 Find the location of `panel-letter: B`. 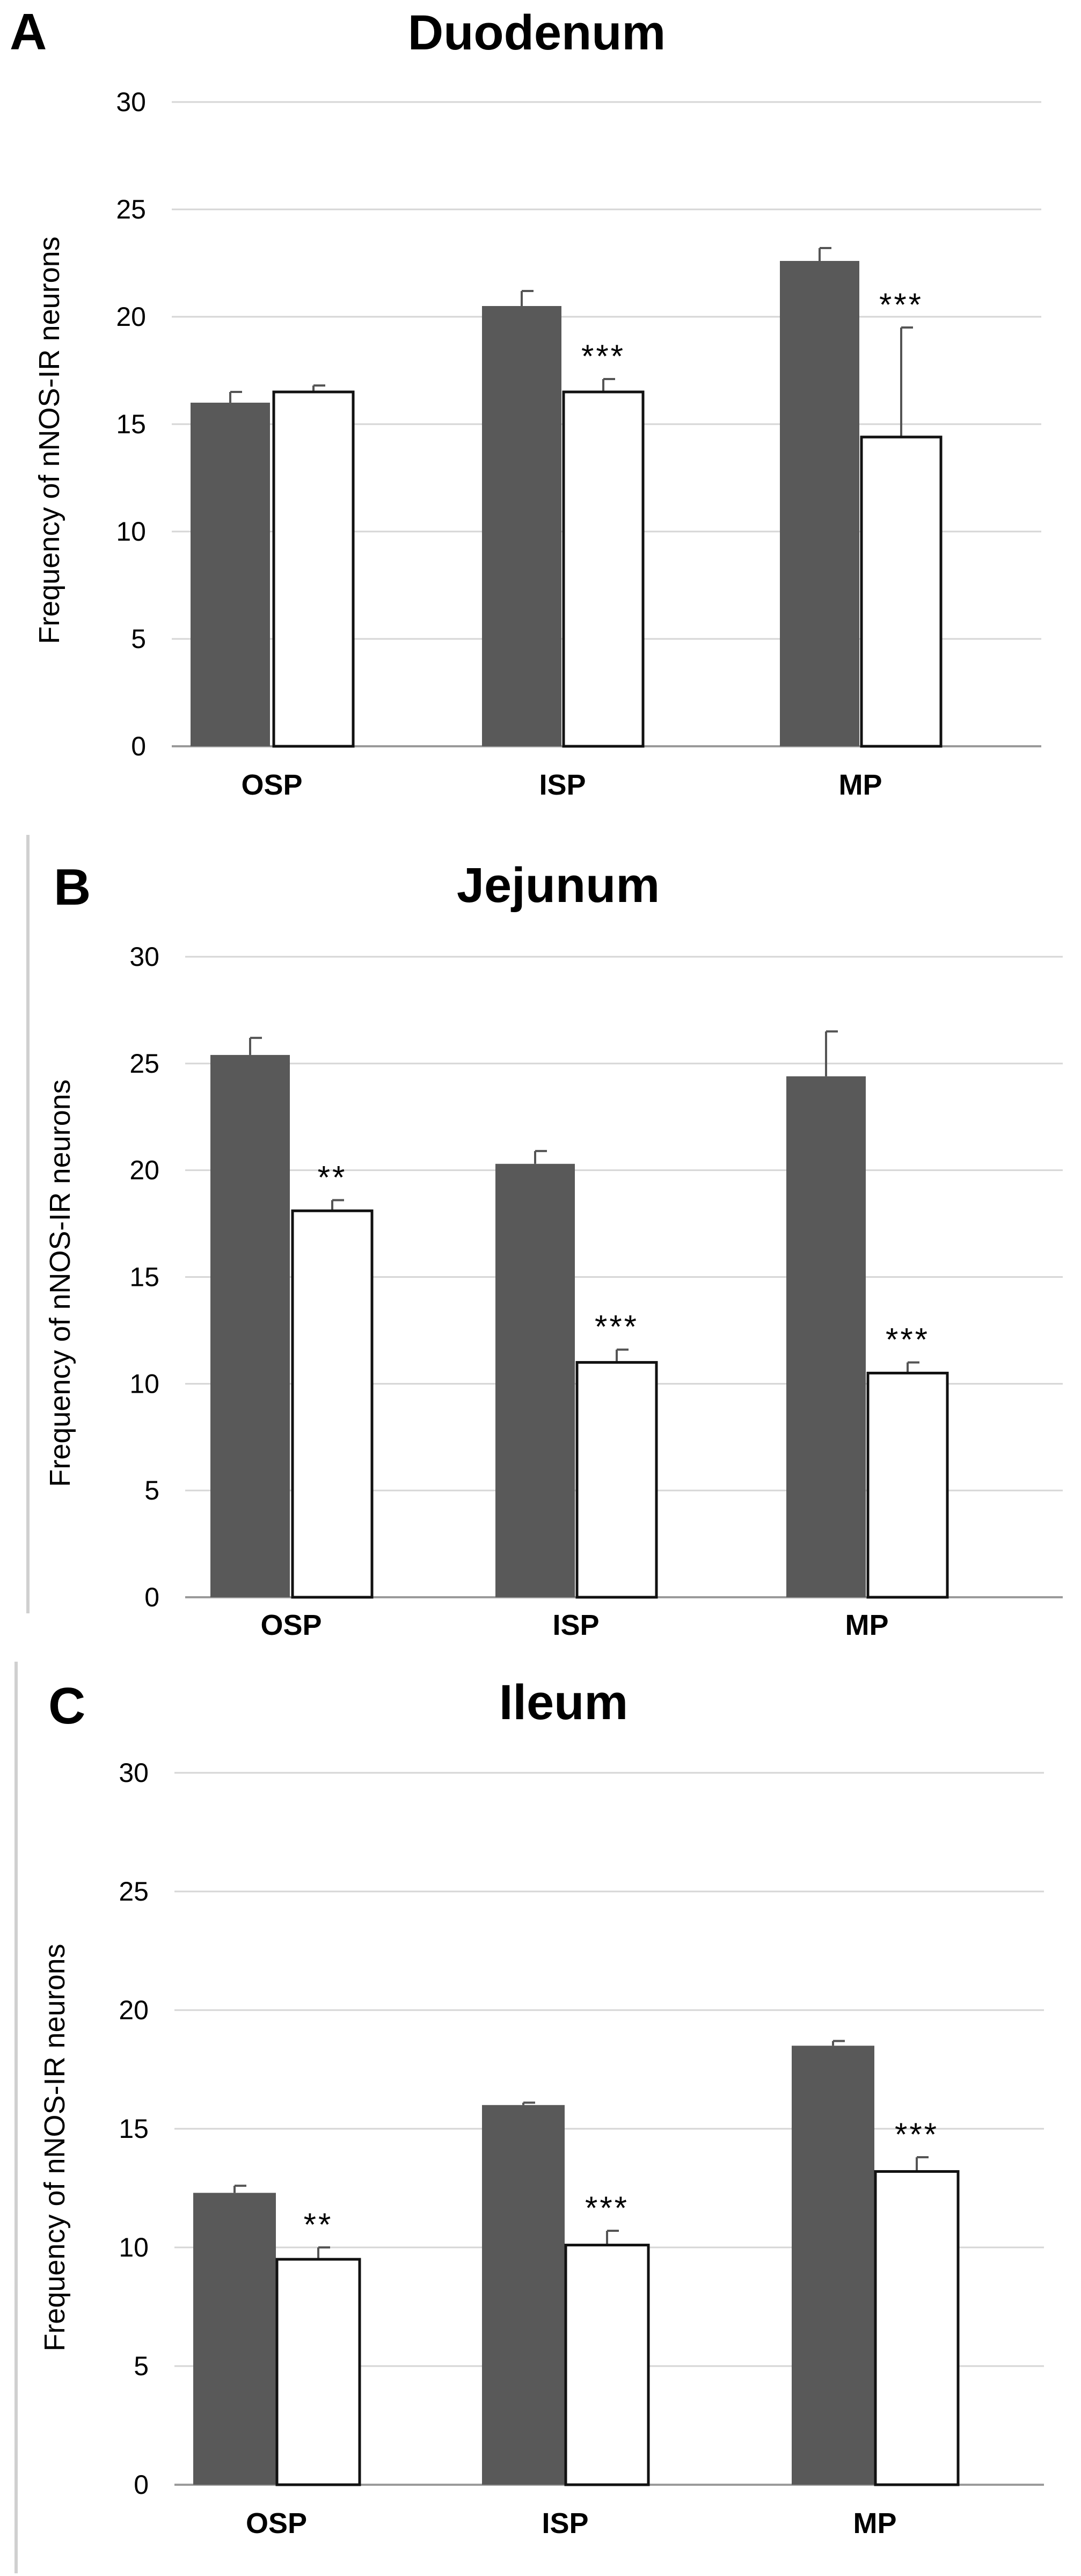

panel-letter: B is located at coordinates (72, 887).